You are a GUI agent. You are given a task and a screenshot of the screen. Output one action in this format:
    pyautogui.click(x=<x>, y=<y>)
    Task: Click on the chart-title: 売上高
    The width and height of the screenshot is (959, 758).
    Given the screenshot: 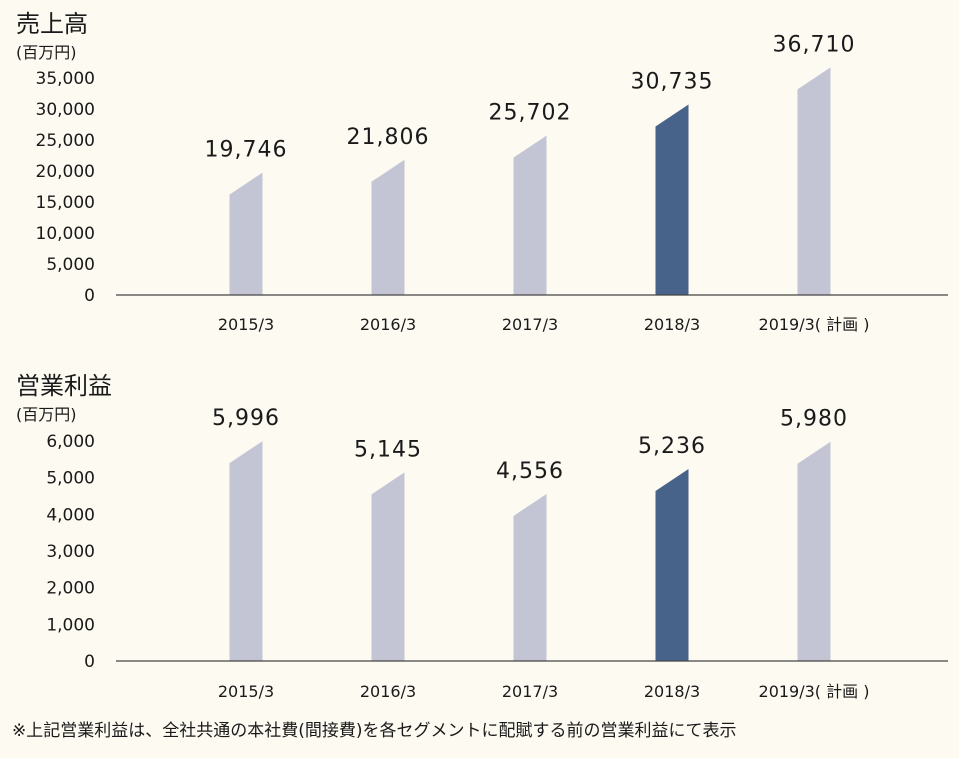 What is the action you would take?
    pyautogui.click(x=52, y=24)
    